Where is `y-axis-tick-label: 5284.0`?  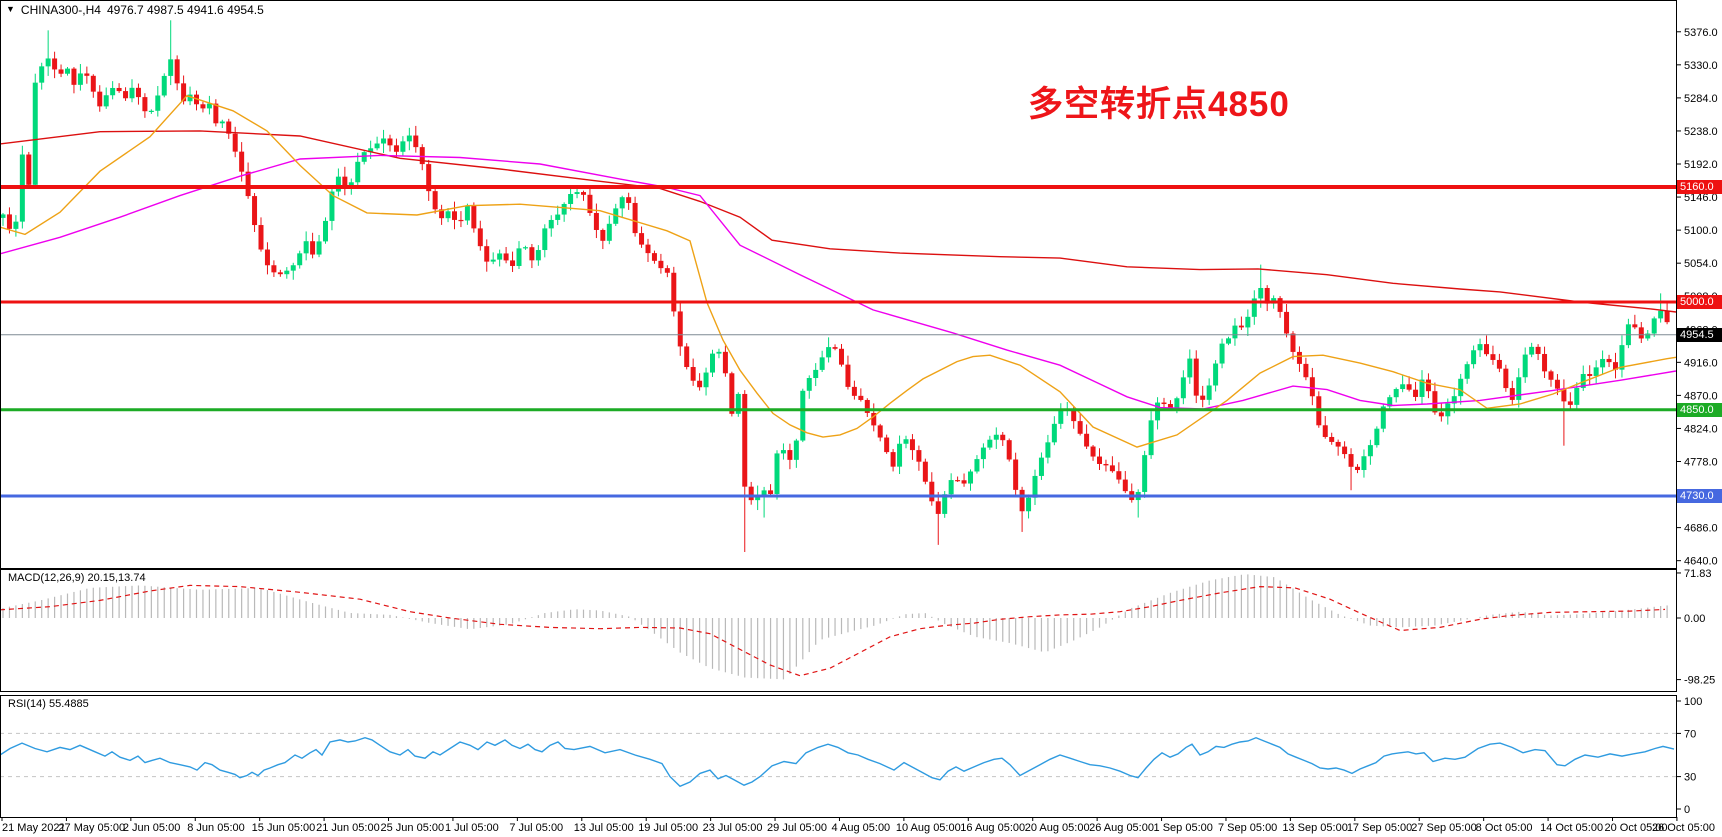 y-axis-tick-label: 5284.0 is located at coordinates (1701, 99).